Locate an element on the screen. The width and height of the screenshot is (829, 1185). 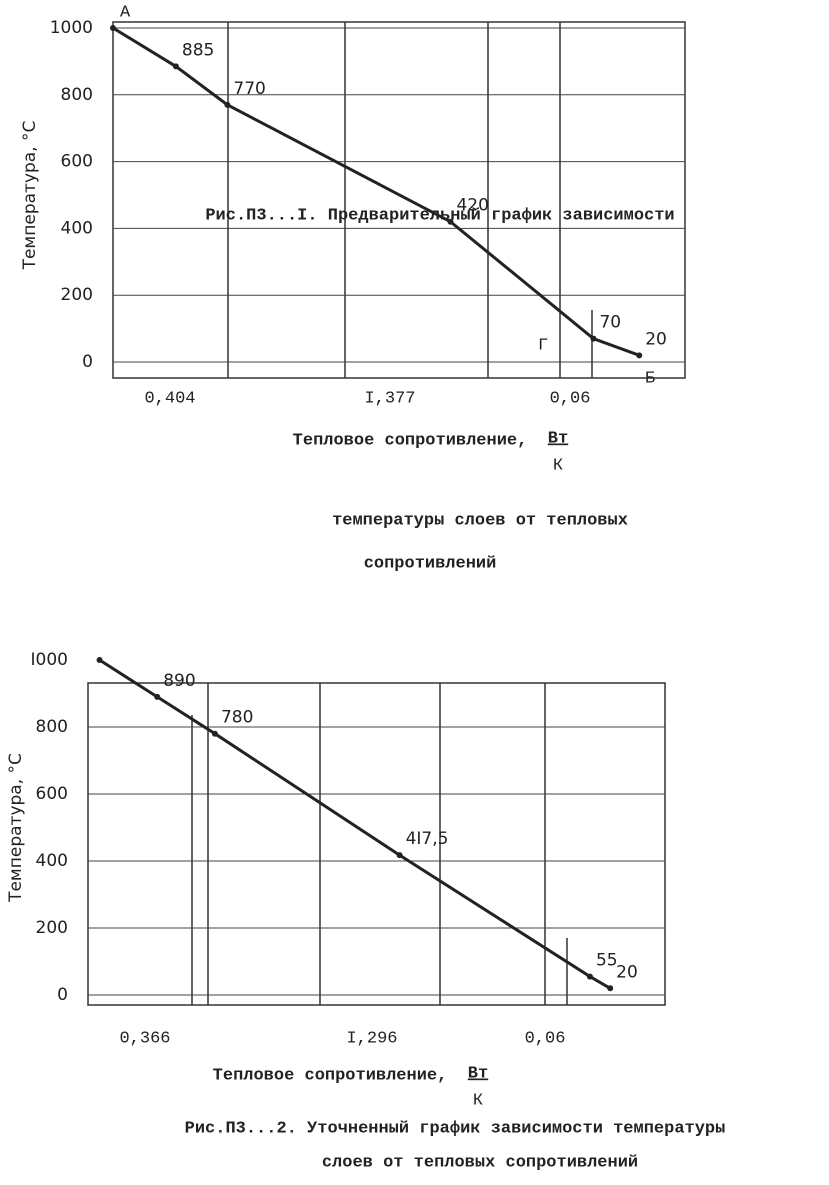
value-label: 890 is located at coordinates (179, 681).